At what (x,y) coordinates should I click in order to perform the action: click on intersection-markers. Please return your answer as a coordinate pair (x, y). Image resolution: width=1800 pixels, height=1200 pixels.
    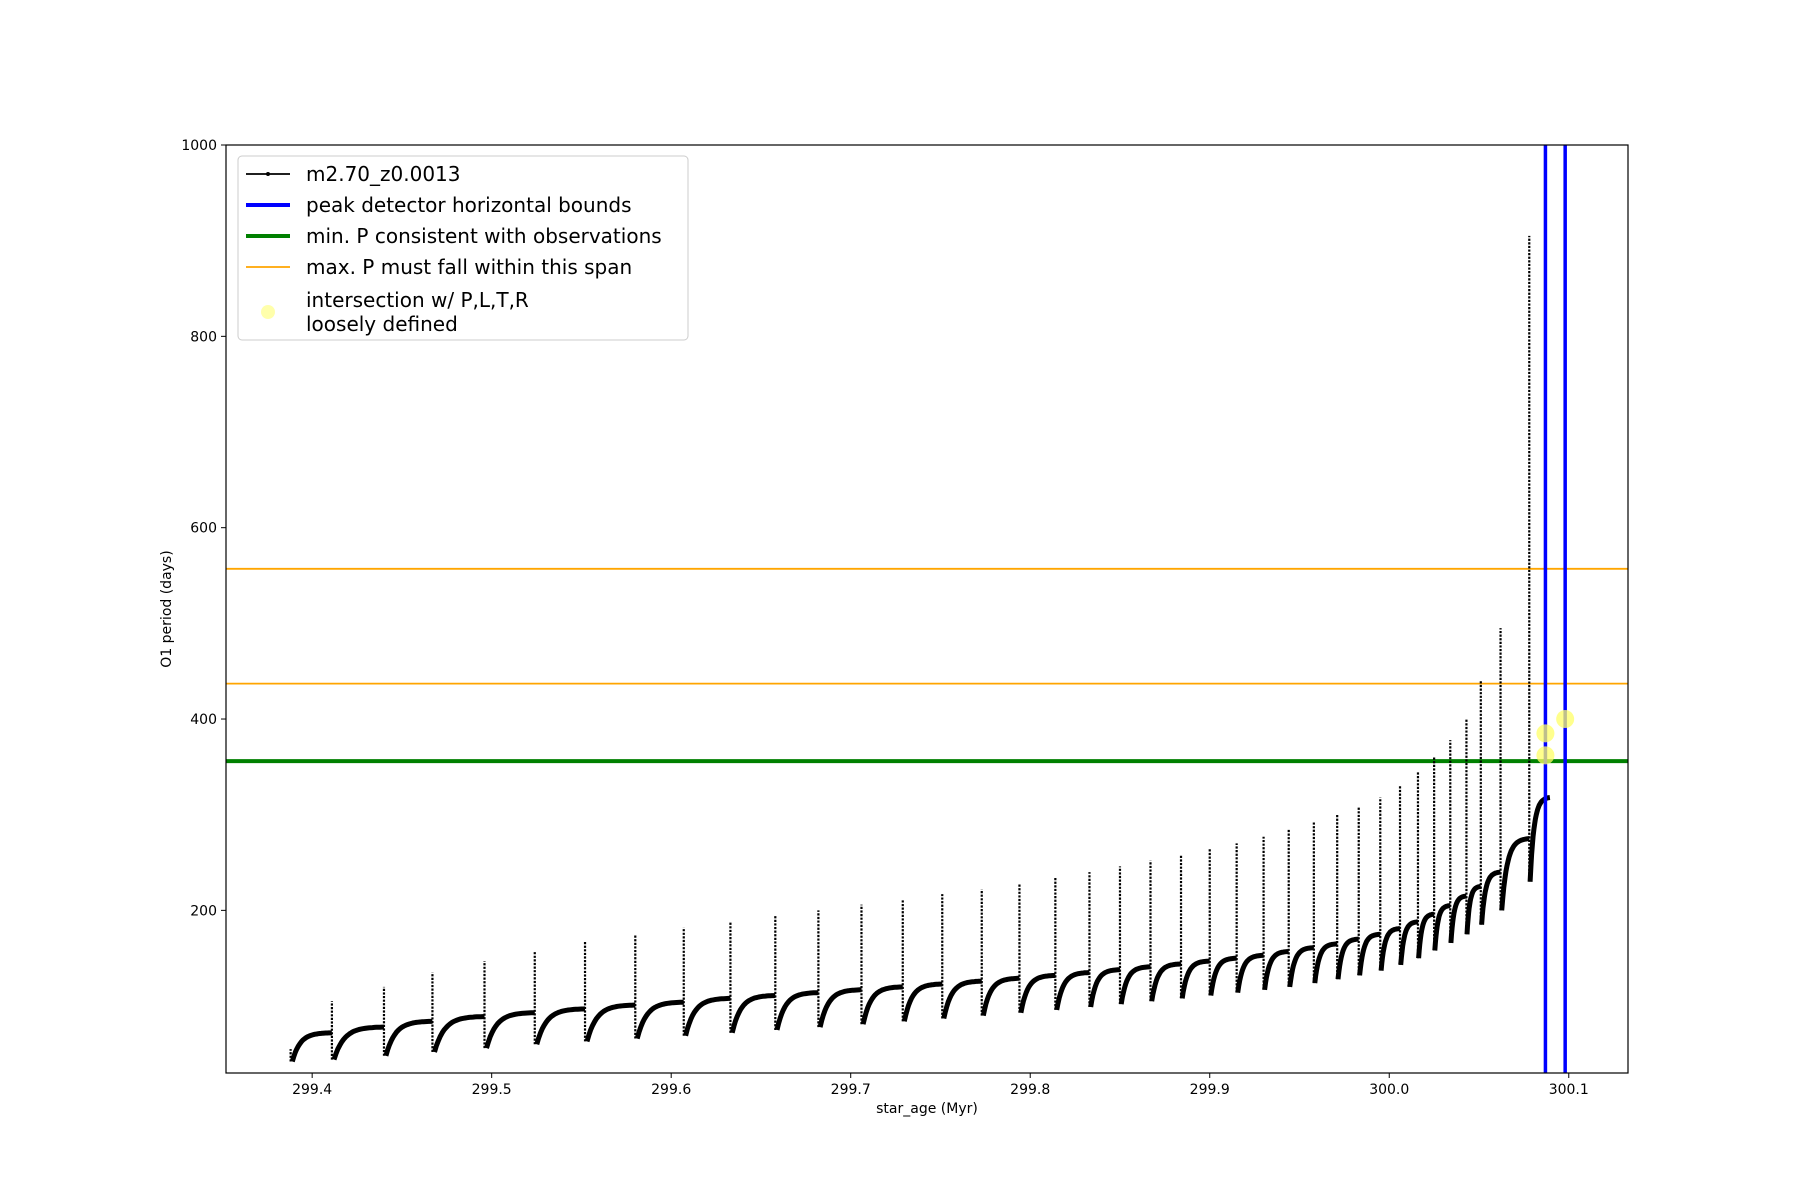
    Looking at the image, I should click on (1555, 737).